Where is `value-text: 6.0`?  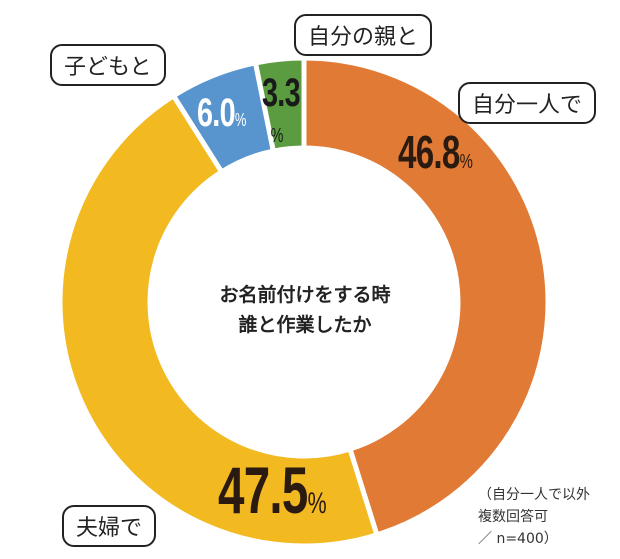 value-text: 6.0 is located at coordinates (216, 113).